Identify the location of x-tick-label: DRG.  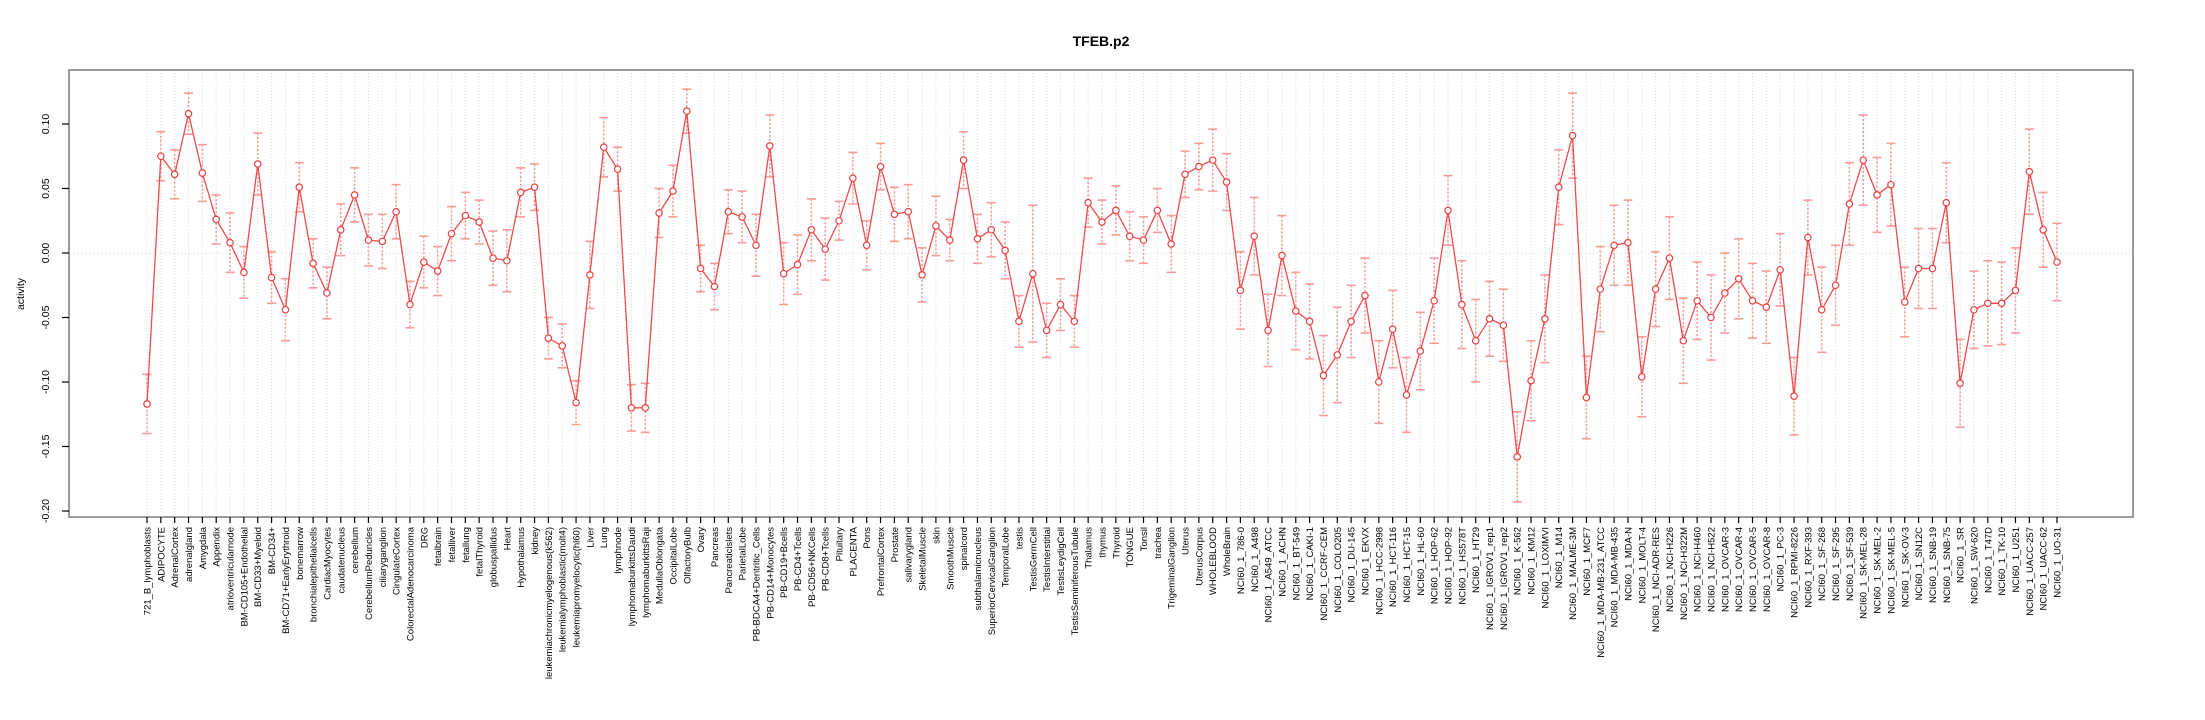
(424, 537).